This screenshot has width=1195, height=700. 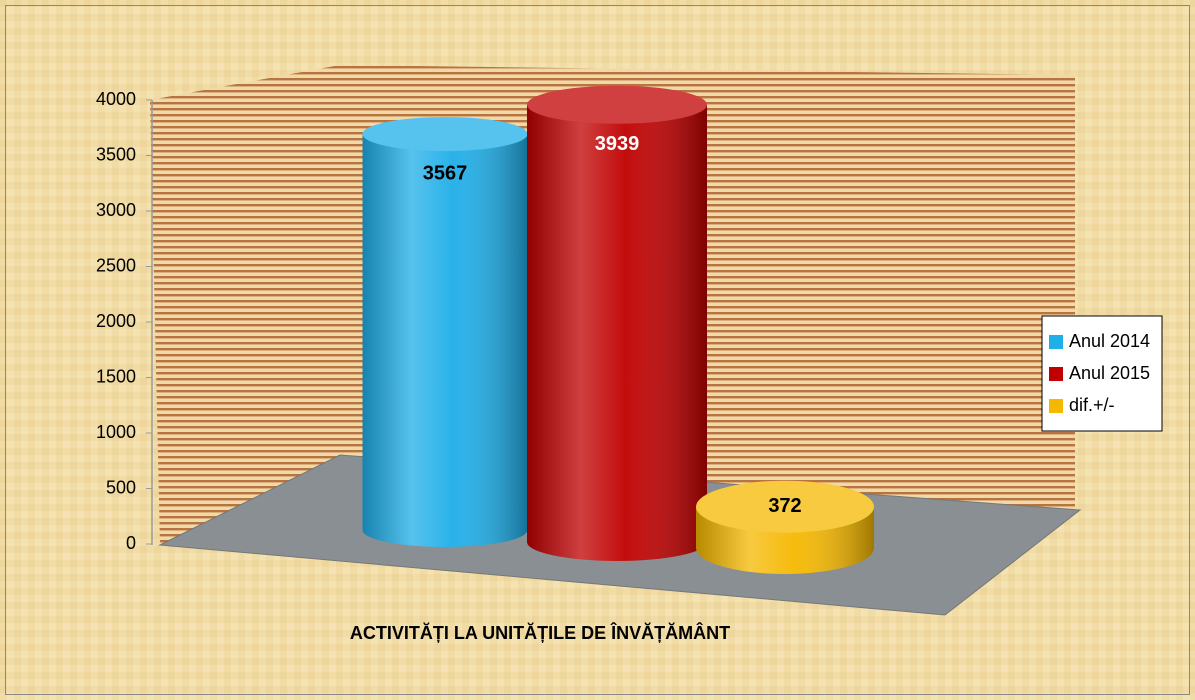 I want to click on y-tick-label: 2000, so click(x=116, y=321).